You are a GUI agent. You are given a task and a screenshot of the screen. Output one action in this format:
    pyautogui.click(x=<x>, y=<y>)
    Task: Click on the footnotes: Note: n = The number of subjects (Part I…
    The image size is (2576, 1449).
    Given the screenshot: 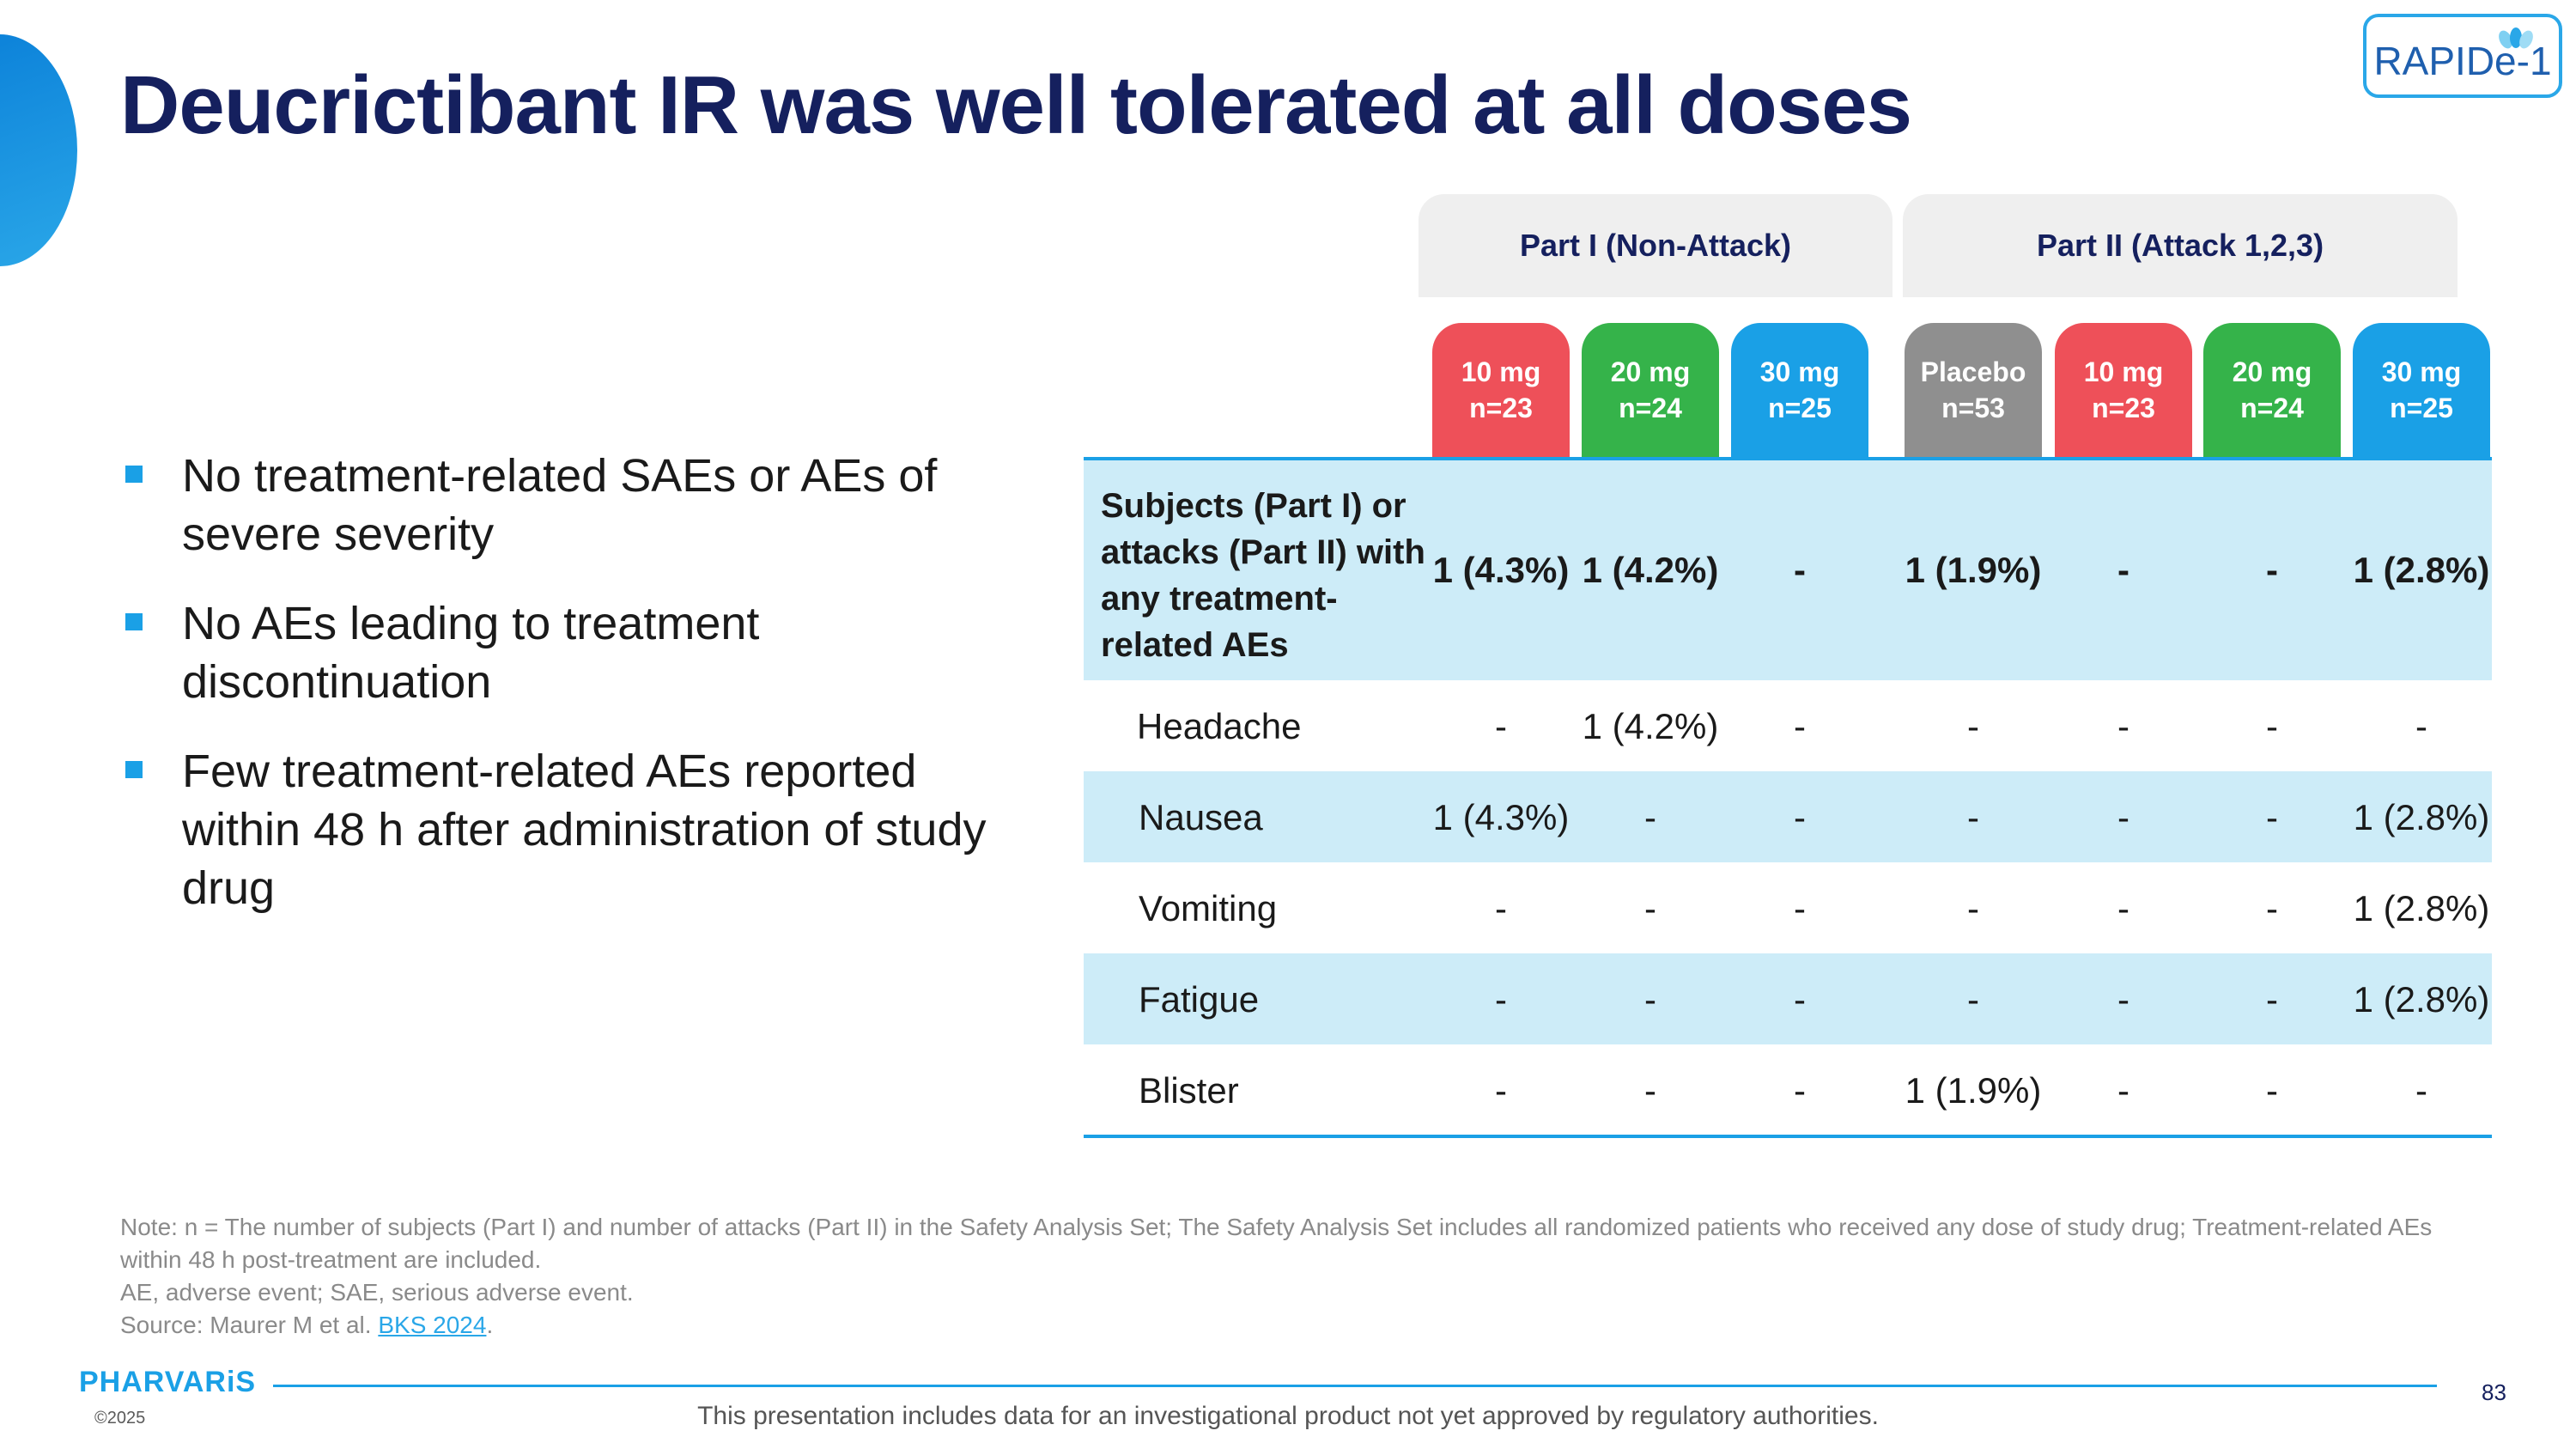 What is the action you would take?
    pyautogui.click(x=1305, y=1276)
    